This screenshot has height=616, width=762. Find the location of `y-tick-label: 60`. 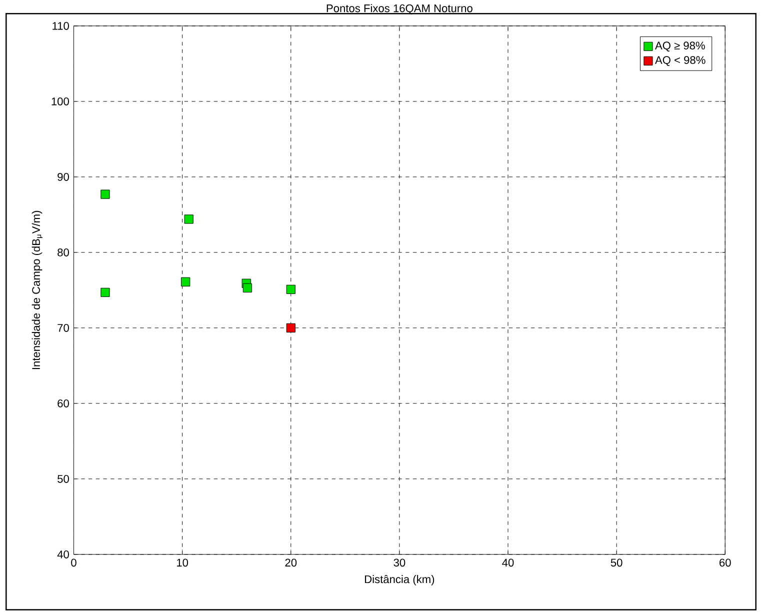

y-tick-label: 60 is located at coordinates (63, 404).